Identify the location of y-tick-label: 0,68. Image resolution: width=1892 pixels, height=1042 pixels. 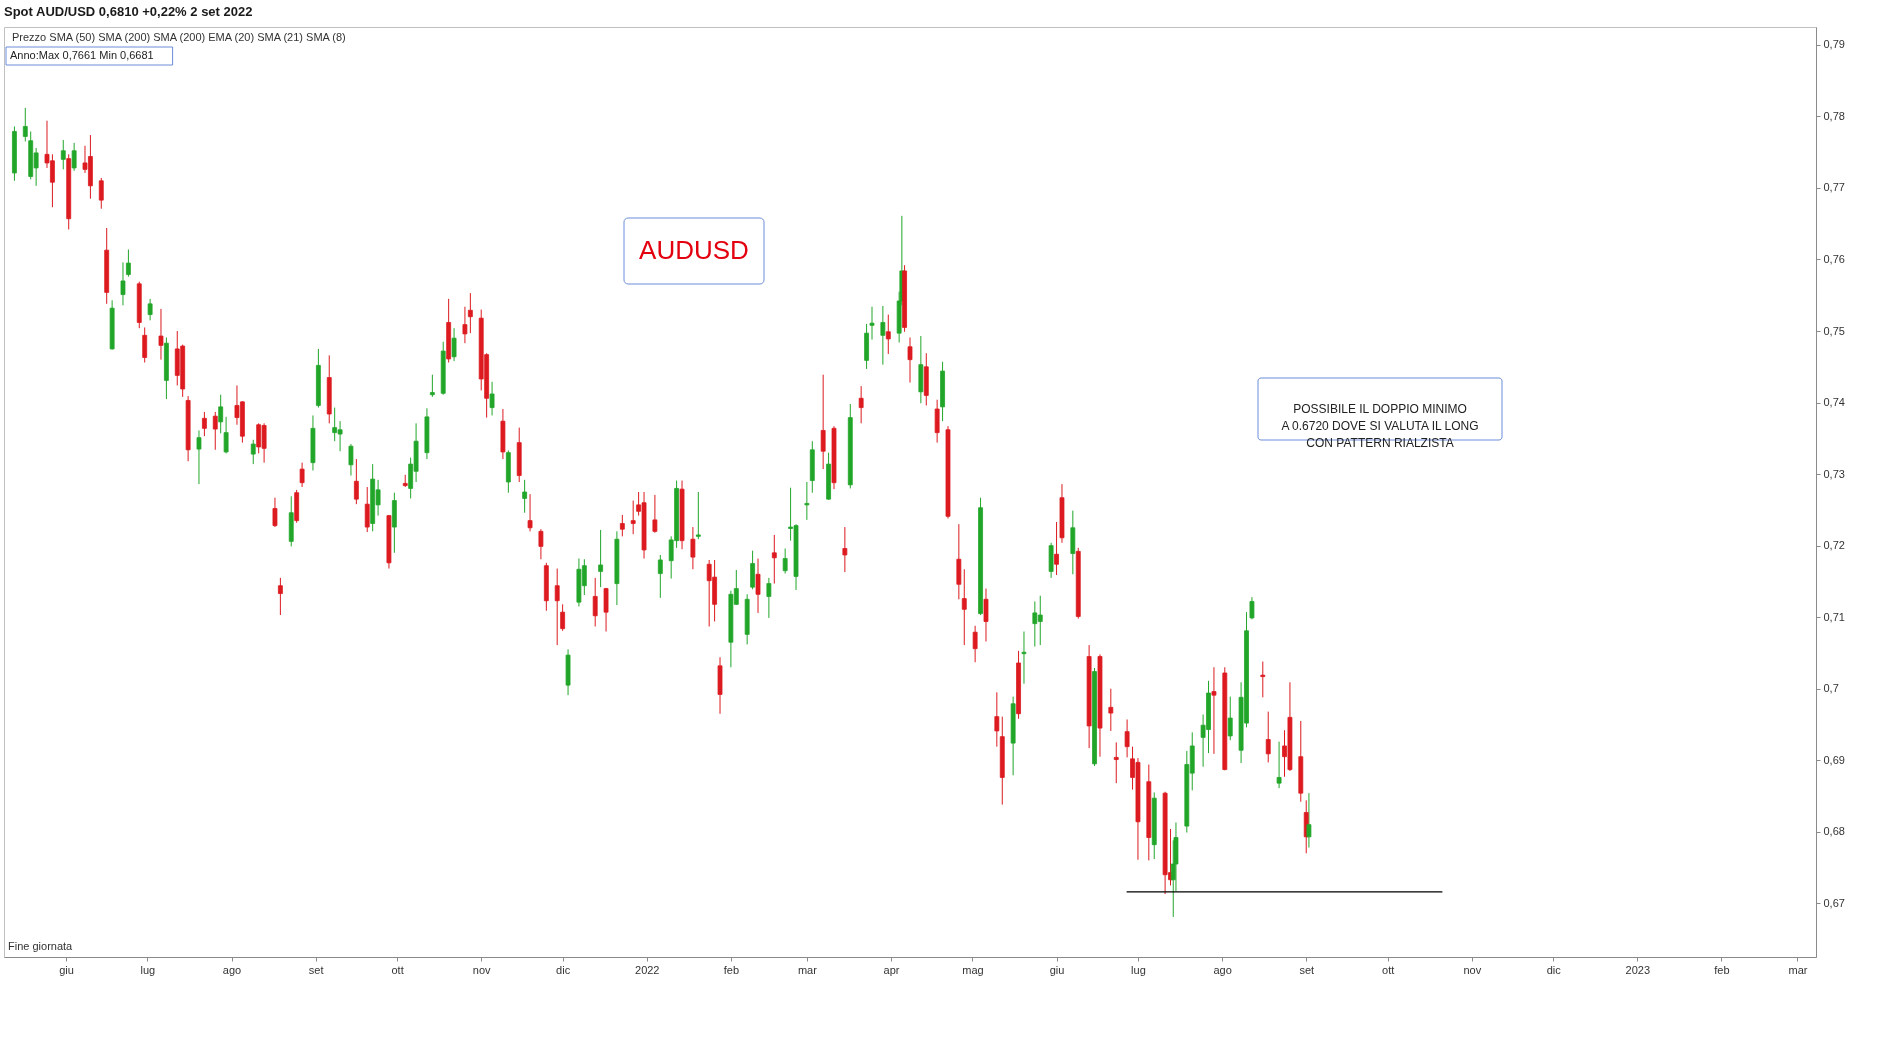
(1834, 831).